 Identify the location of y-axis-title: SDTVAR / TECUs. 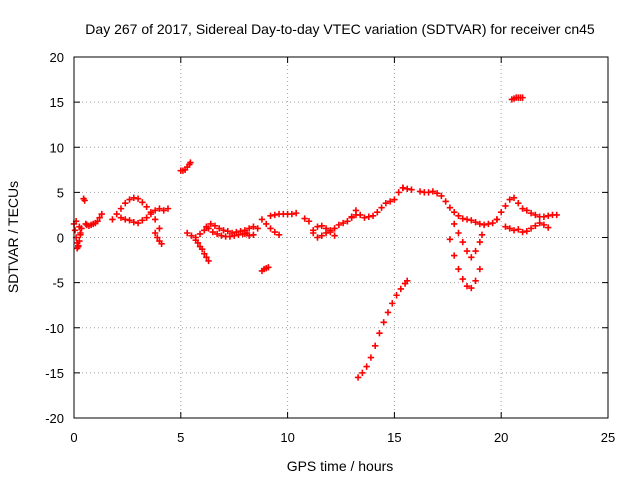
(13, 237).